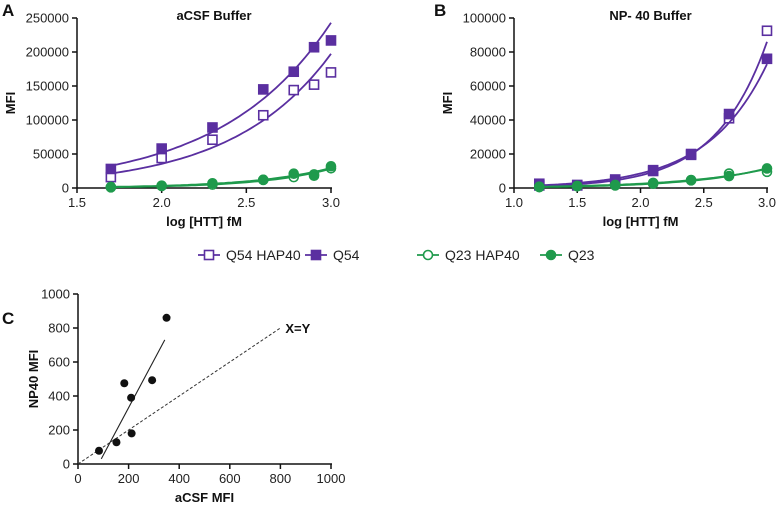 This screenshot has width=778, height=511. I want to click on x-tick-label: 1.0, so click(514, 202).